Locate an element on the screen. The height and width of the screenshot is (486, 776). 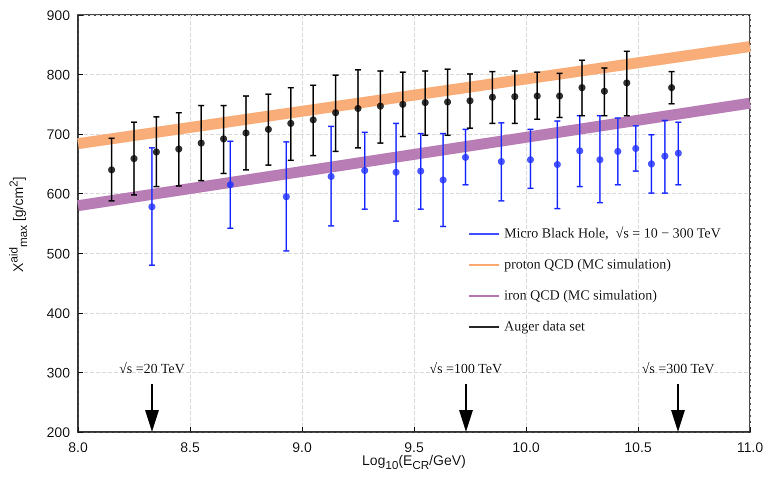
y-tick-label: 800 is located at coordinates (58, 74).